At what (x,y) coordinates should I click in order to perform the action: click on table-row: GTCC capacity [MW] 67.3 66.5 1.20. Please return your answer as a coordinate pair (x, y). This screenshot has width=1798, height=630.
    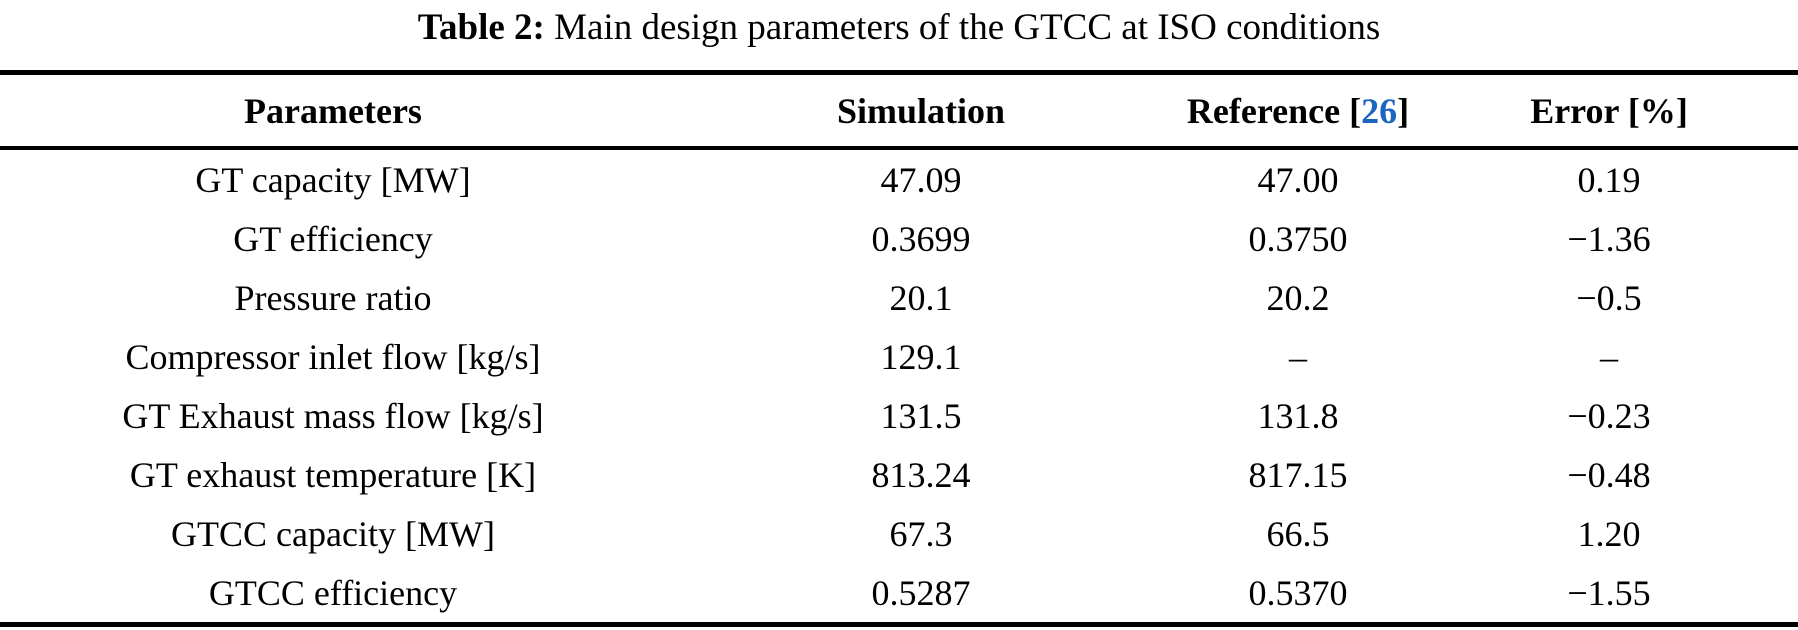
    Looking at the image, I should click on (899, 533).